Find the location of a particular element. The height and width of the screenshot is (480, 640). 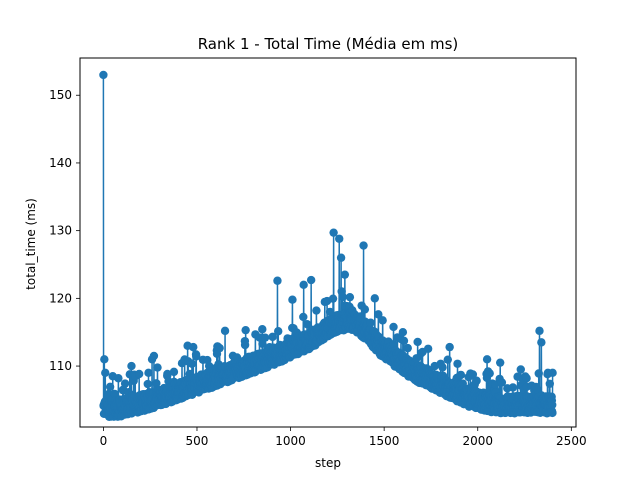

y-tick-label: 120 is located at coordinates (60, 298).